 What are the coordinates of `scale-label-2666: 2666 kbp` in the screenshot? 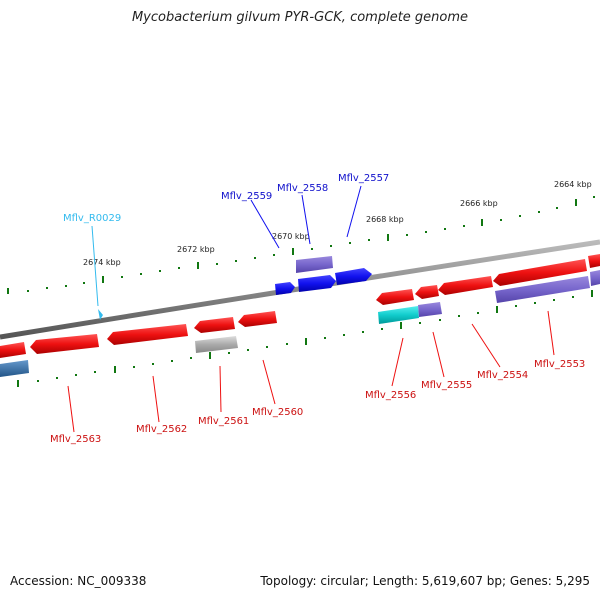 It's located at (479, 203).